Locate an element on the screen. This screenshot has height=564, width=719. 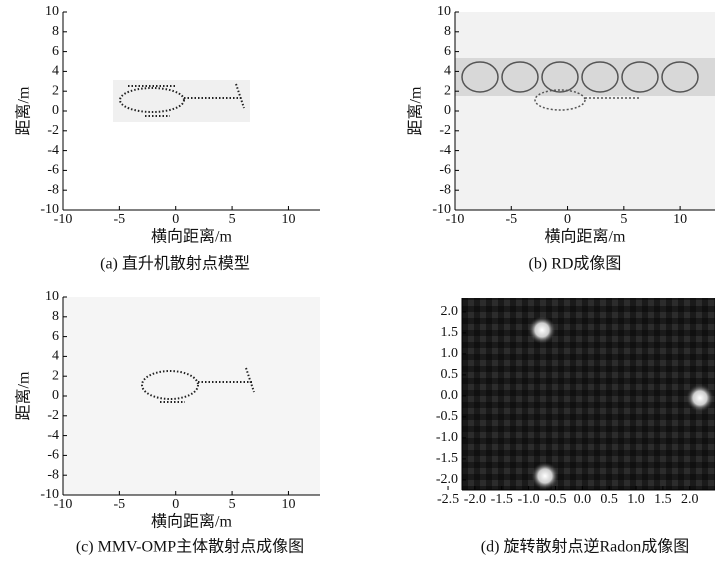
y-tick-label: 1.0 is located at coordinates (450, 353).